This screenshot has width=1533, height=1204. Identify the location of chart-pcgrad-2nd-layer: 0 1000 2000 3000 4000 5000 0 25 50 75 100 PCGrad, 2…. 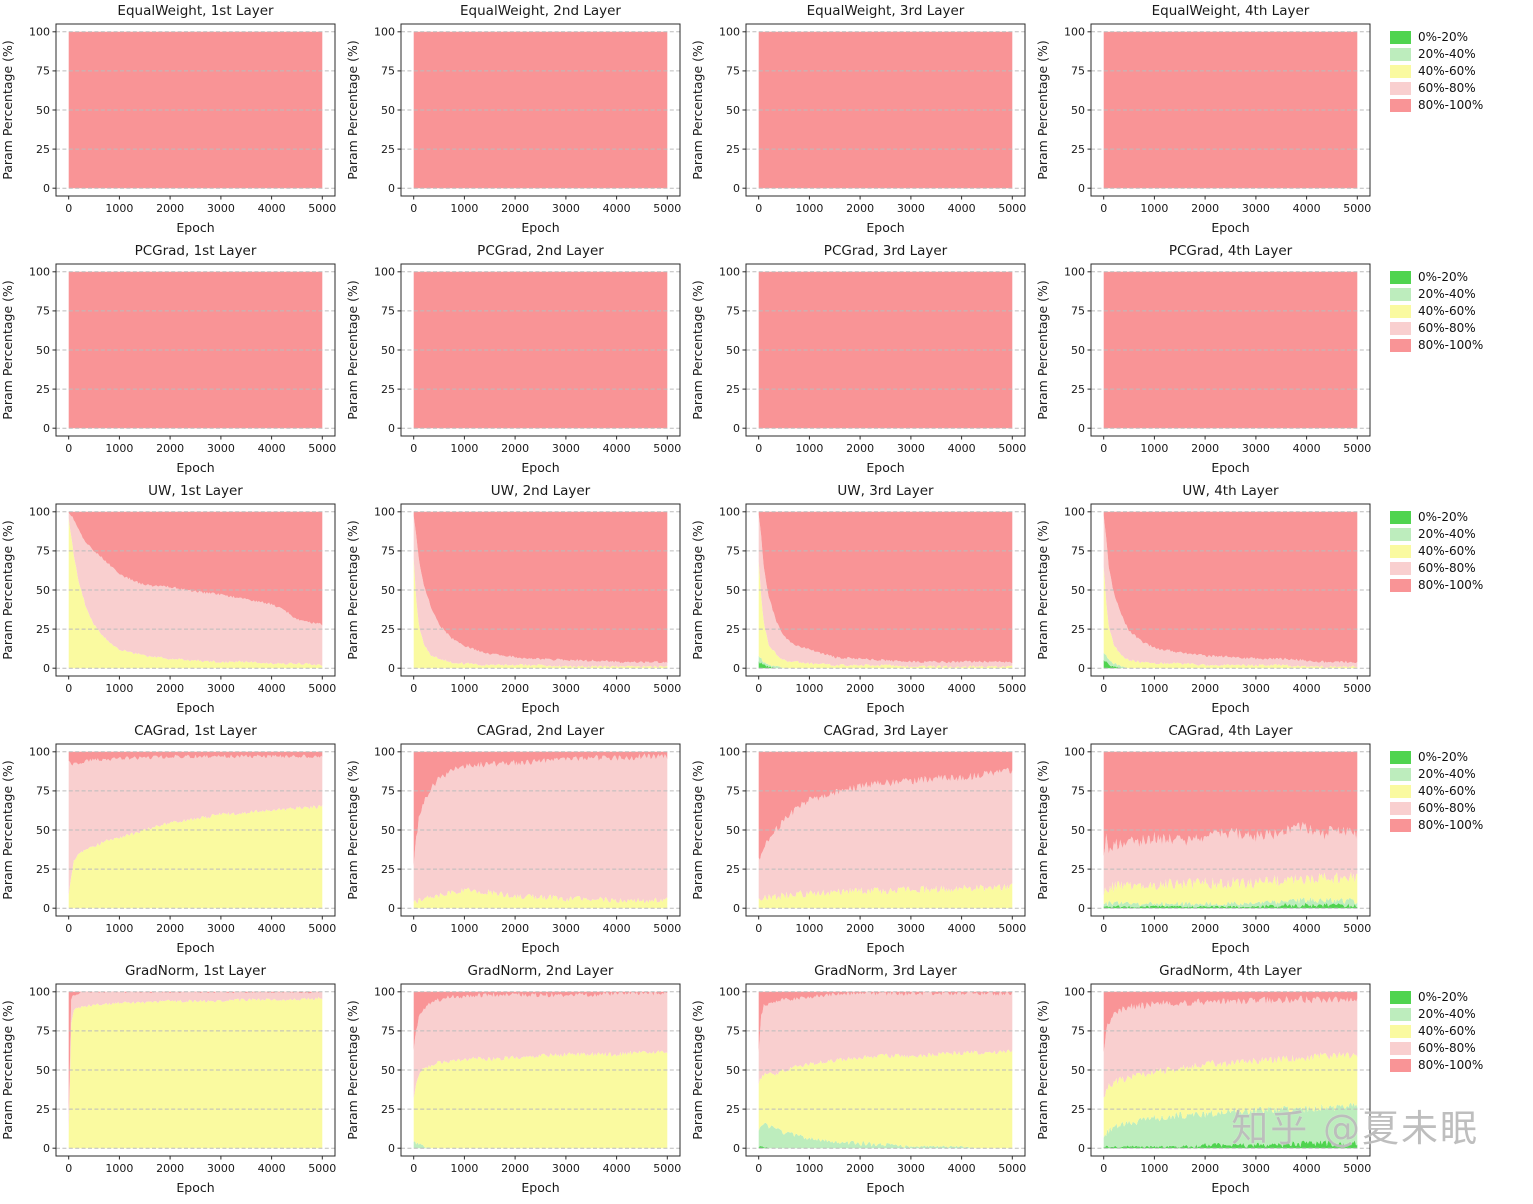
(517, 360).